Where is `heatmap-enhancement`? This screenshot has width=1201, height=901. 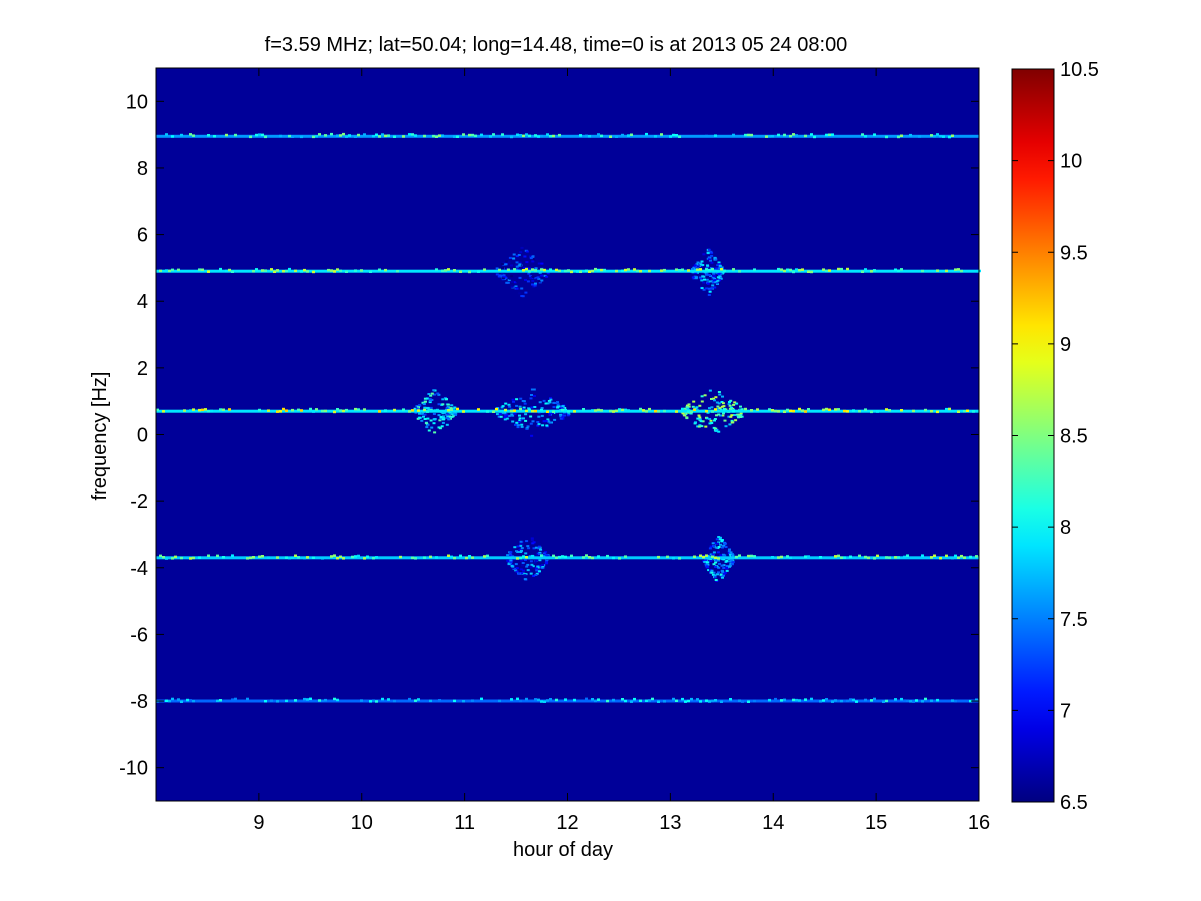
heatmap-enhancement is located at coordinates (522, 272).